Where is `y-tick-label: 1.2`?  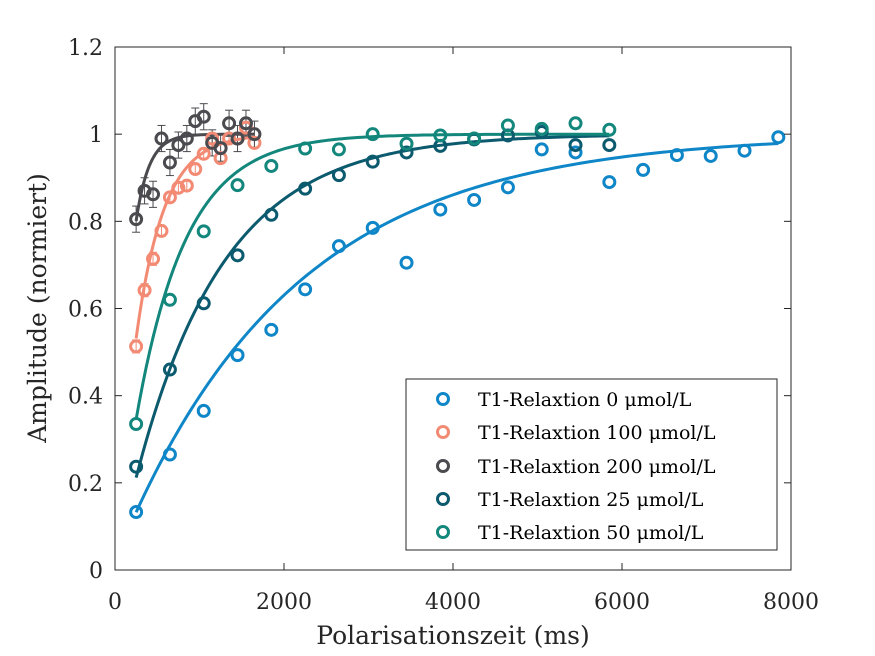
y-tick-label: 1.2 is located at coordinates (85, 48).